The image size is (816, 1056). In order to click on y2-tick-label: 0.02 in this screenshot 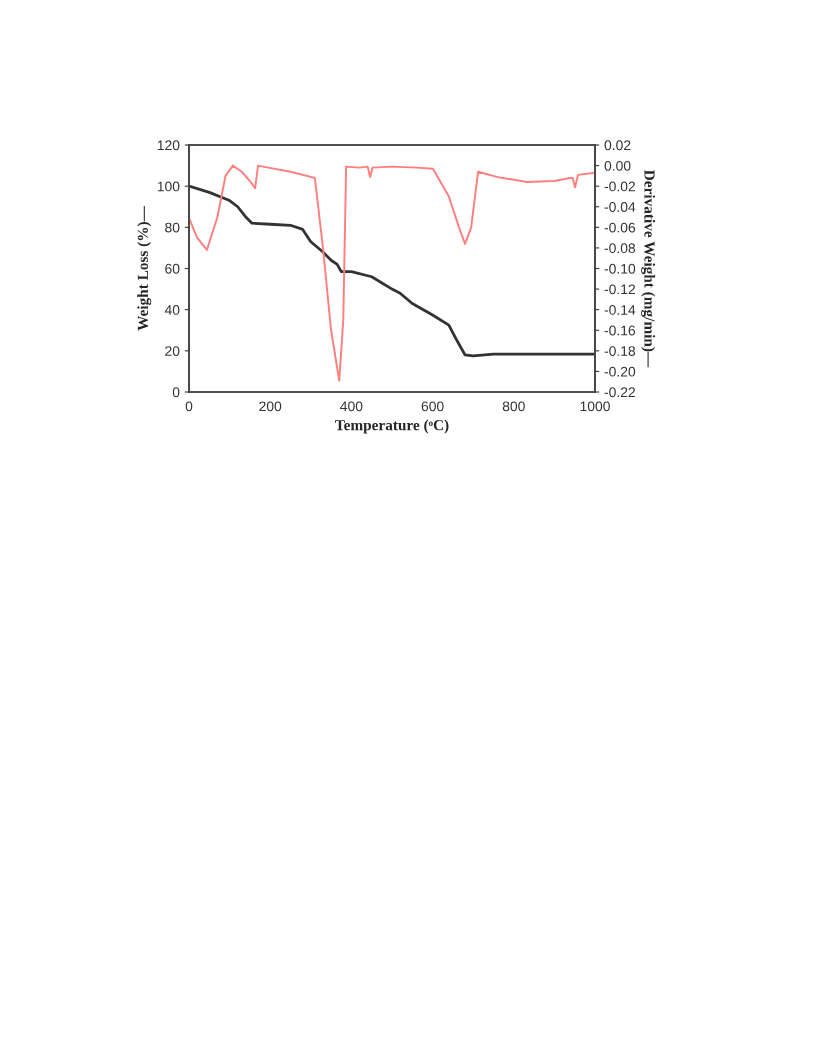, I will do `click(617, 145)`.